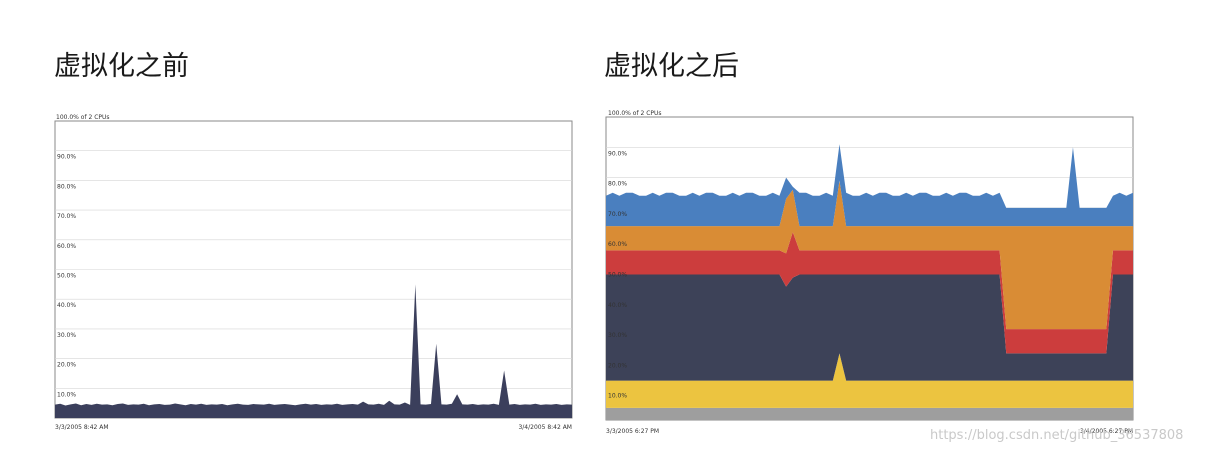  What do you see at coordinates (1056, 435) in the screenshot?
I see `watermark: https://blog.csdn.net/github_36537808` at bounding box center [1056, 435].